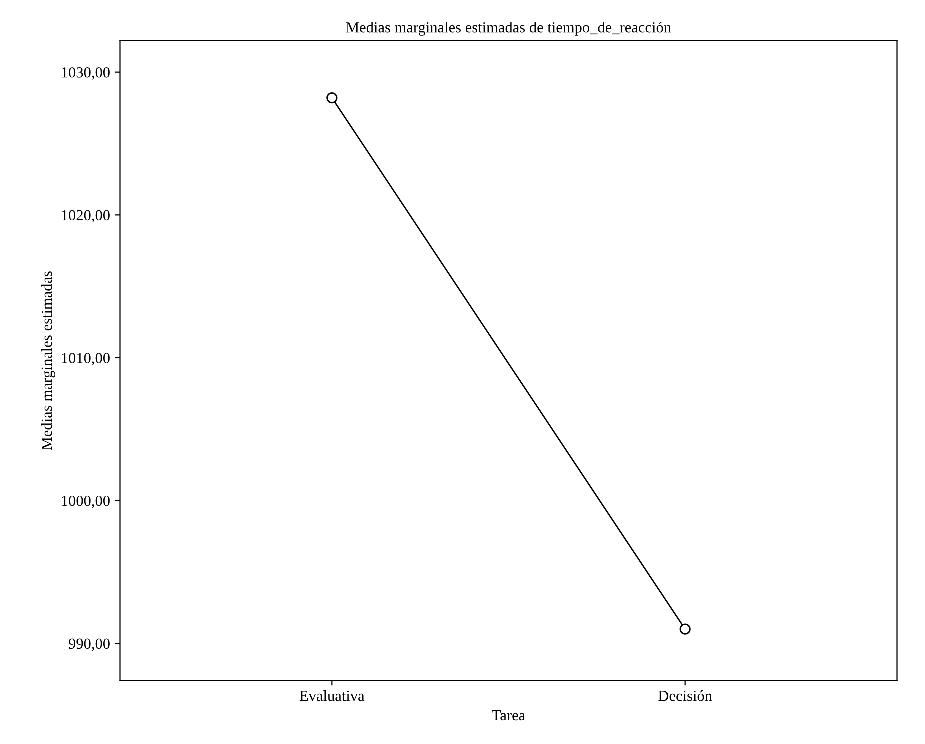  What do you see at coordinates (509, 715) in the screenshot?
I see `x-axis-title: Tarea` at bounding box center [509, 715].